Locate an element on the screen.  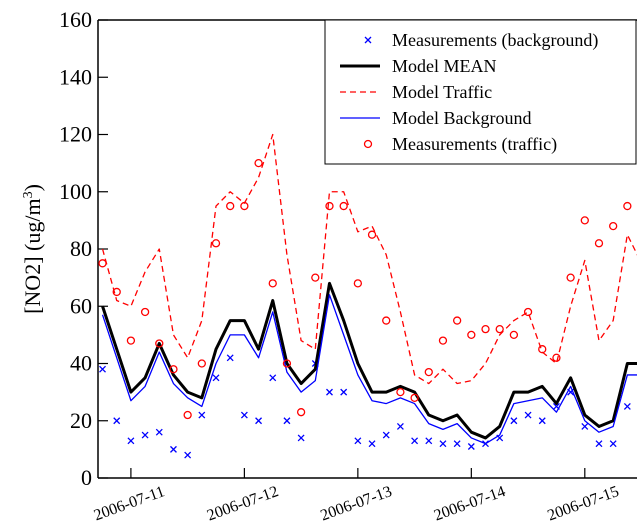
legend-box is located at coordinates (480, 92).